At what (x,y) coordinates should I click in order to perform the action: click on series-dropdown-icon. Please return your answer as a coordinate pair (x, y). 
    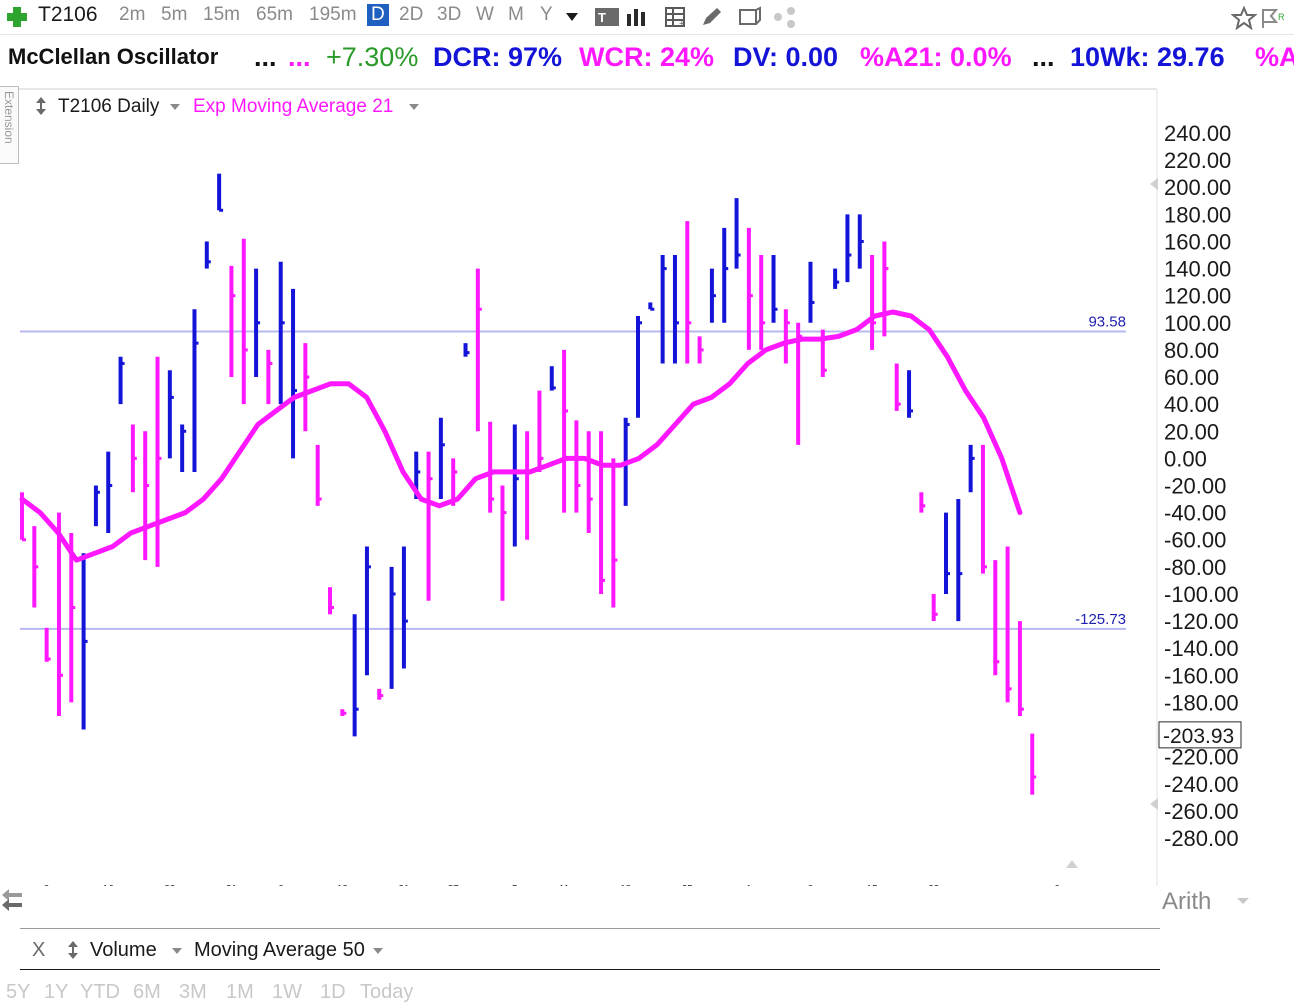
    Looking at the image, I should click on (175, 107).